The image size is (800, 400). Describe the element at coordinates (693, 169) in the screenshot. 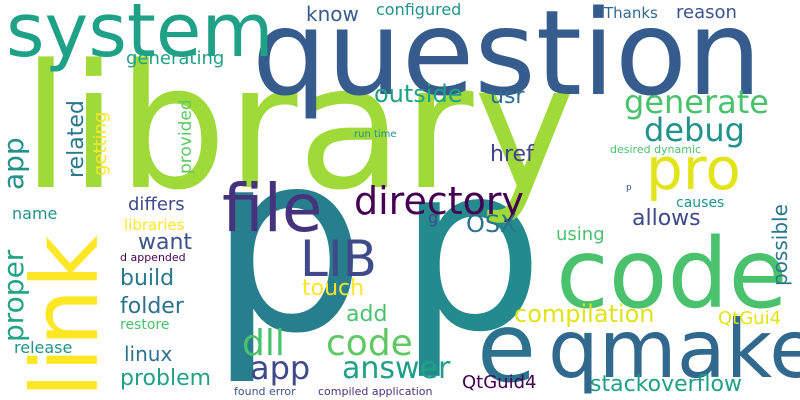

I see `word-pro: pro` at that location.